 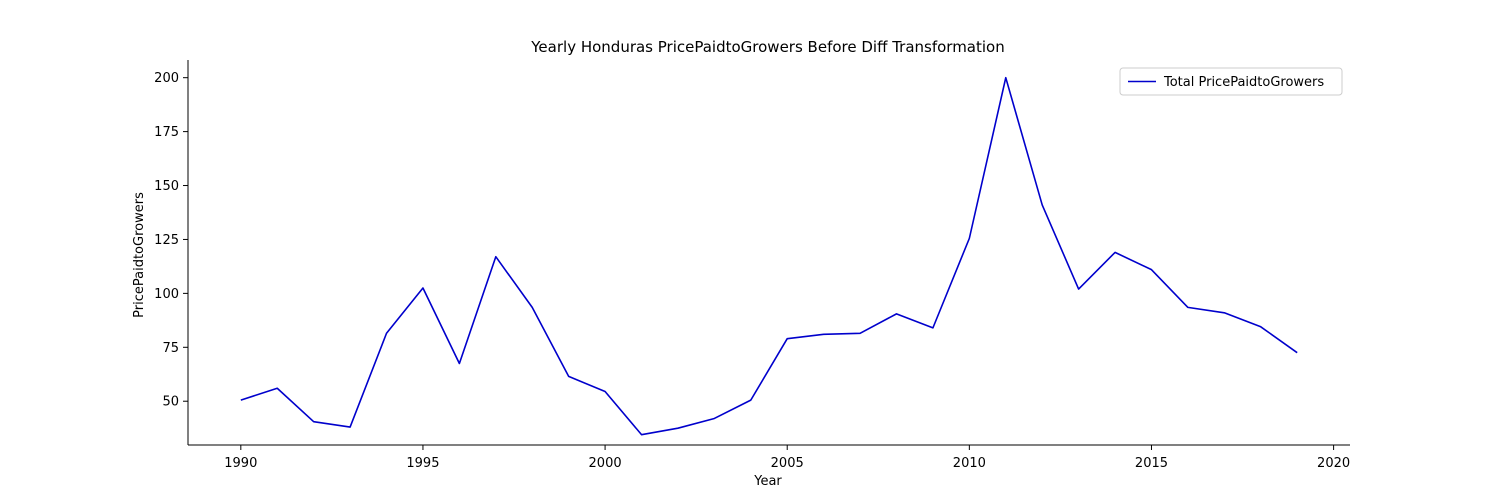 What do you see at coordinates (166, 294) in the screenshot?
I see `y-tick-label: 100` at bounding box center [166, 294].